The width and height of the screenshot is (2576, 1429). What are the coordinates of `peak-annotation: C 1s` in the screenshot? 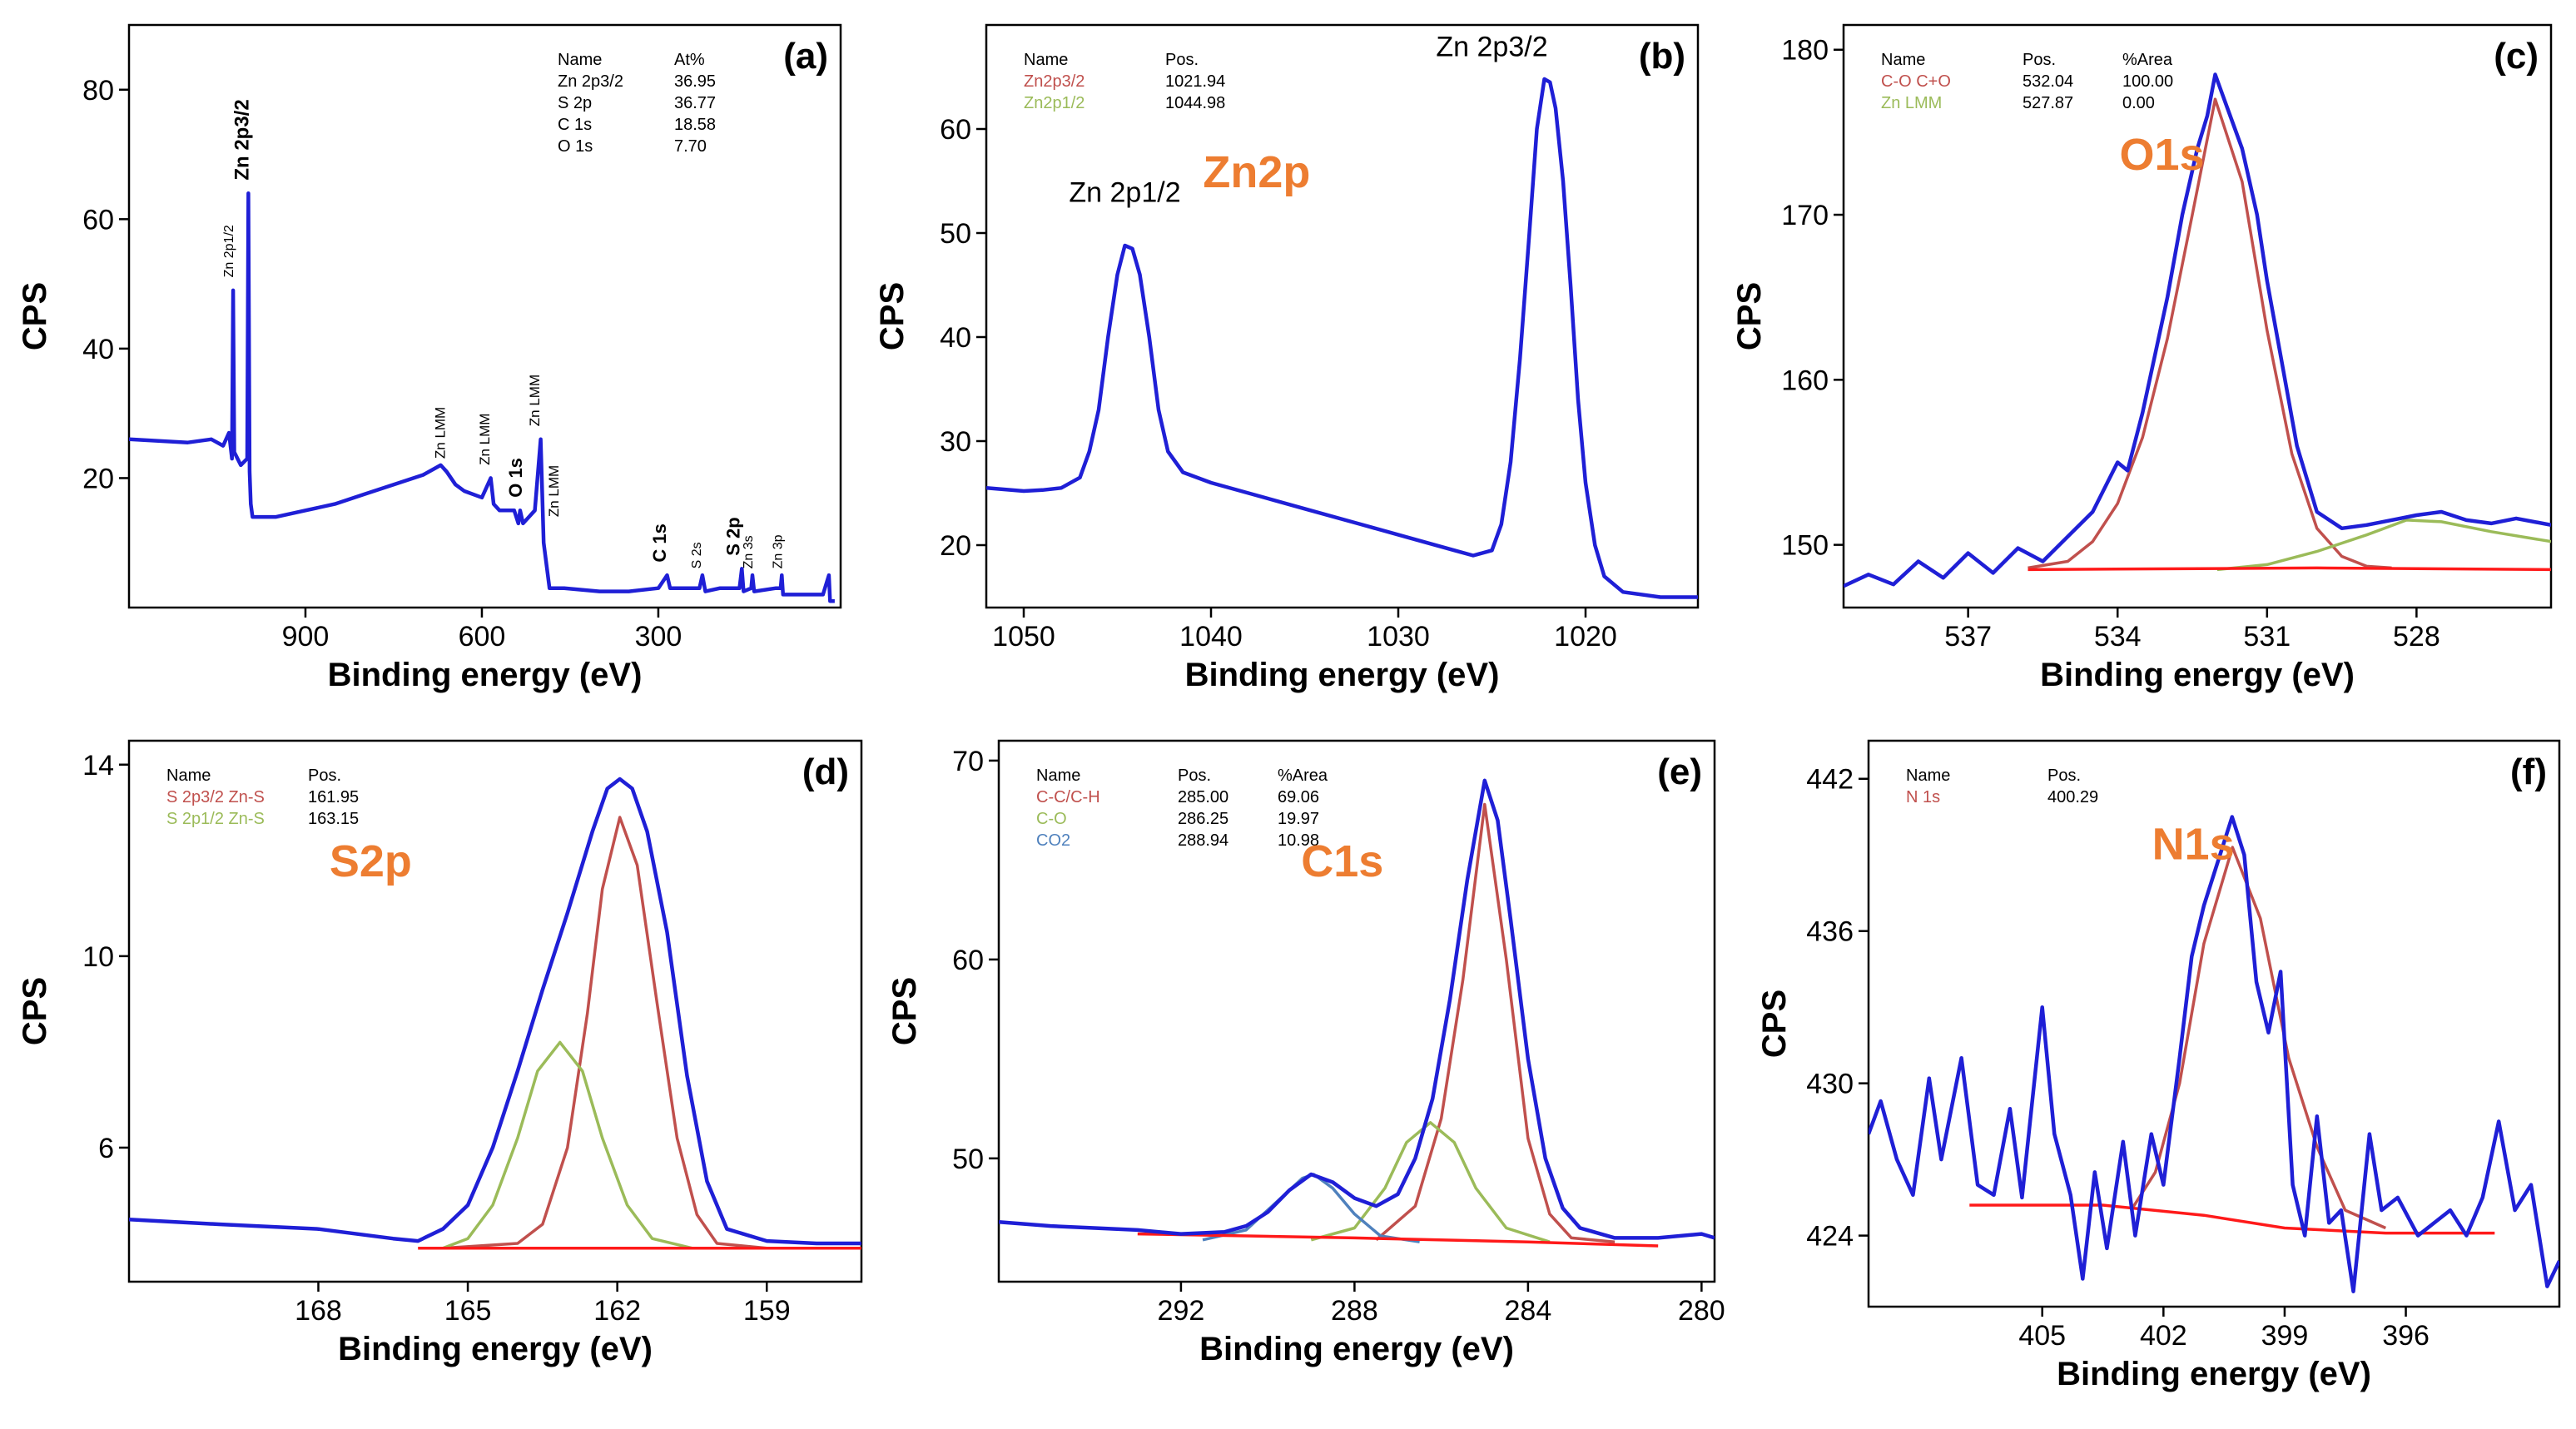 It's located at (659, 543).